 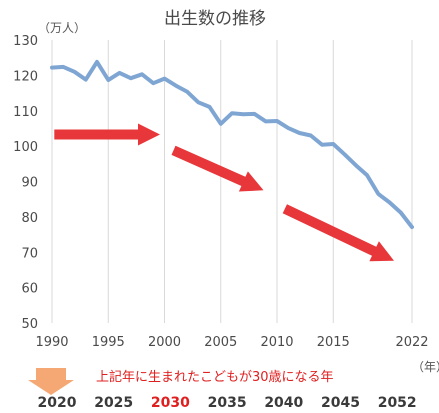 What do you see at coordinates (25, 41) in the screenshot?
I see `y-tick-130: 130` at bounding box center [25, 41].